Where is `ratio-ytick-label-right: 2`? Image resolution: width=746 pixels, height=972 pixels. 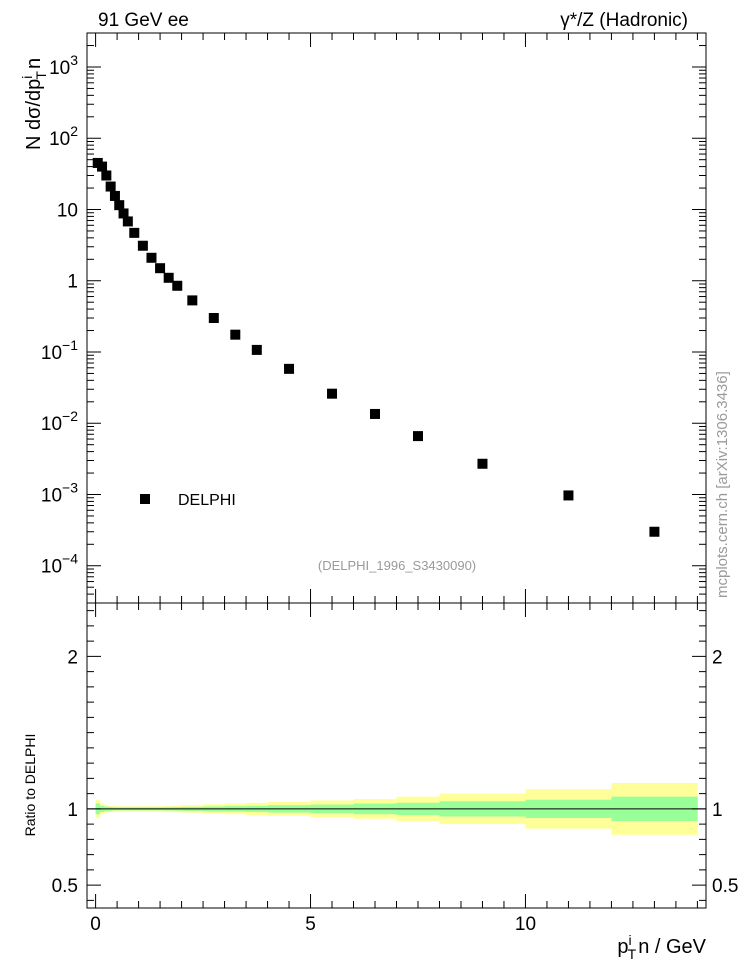 ratio-ytick-label-right: 2 is located at coordinates (717, 657).